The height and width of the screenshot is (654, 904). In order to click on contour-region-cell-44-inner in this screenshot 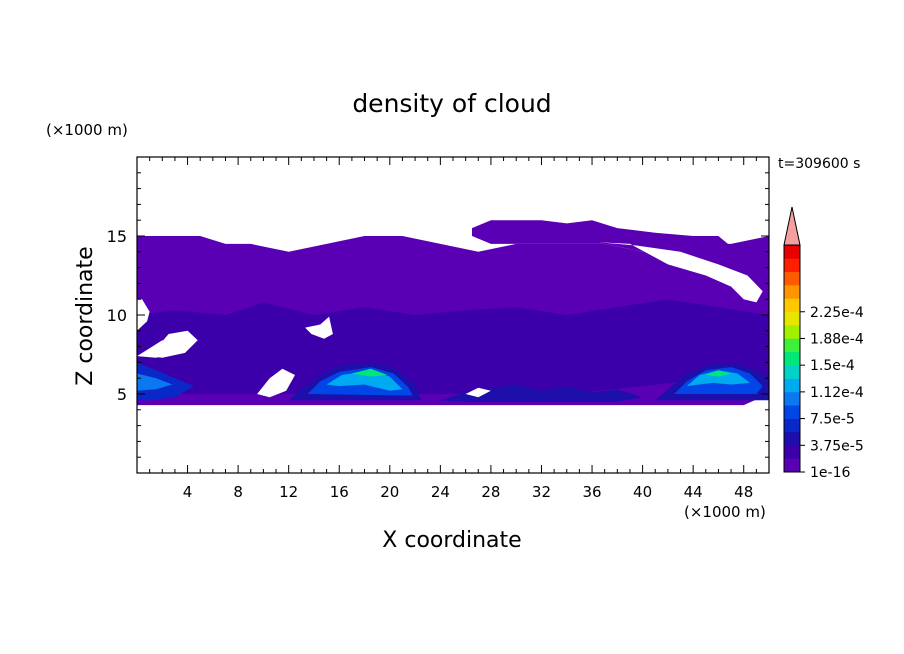, I will do `click(718, 378)`.